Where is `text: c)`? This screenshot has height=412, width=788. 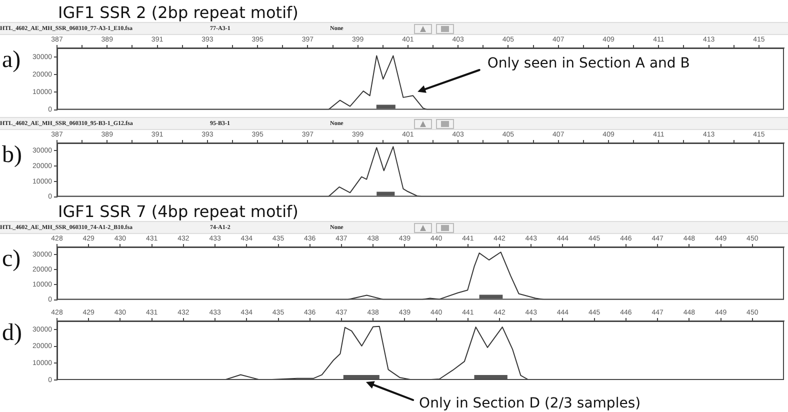
text: c) is located at coordinates (11, 259).